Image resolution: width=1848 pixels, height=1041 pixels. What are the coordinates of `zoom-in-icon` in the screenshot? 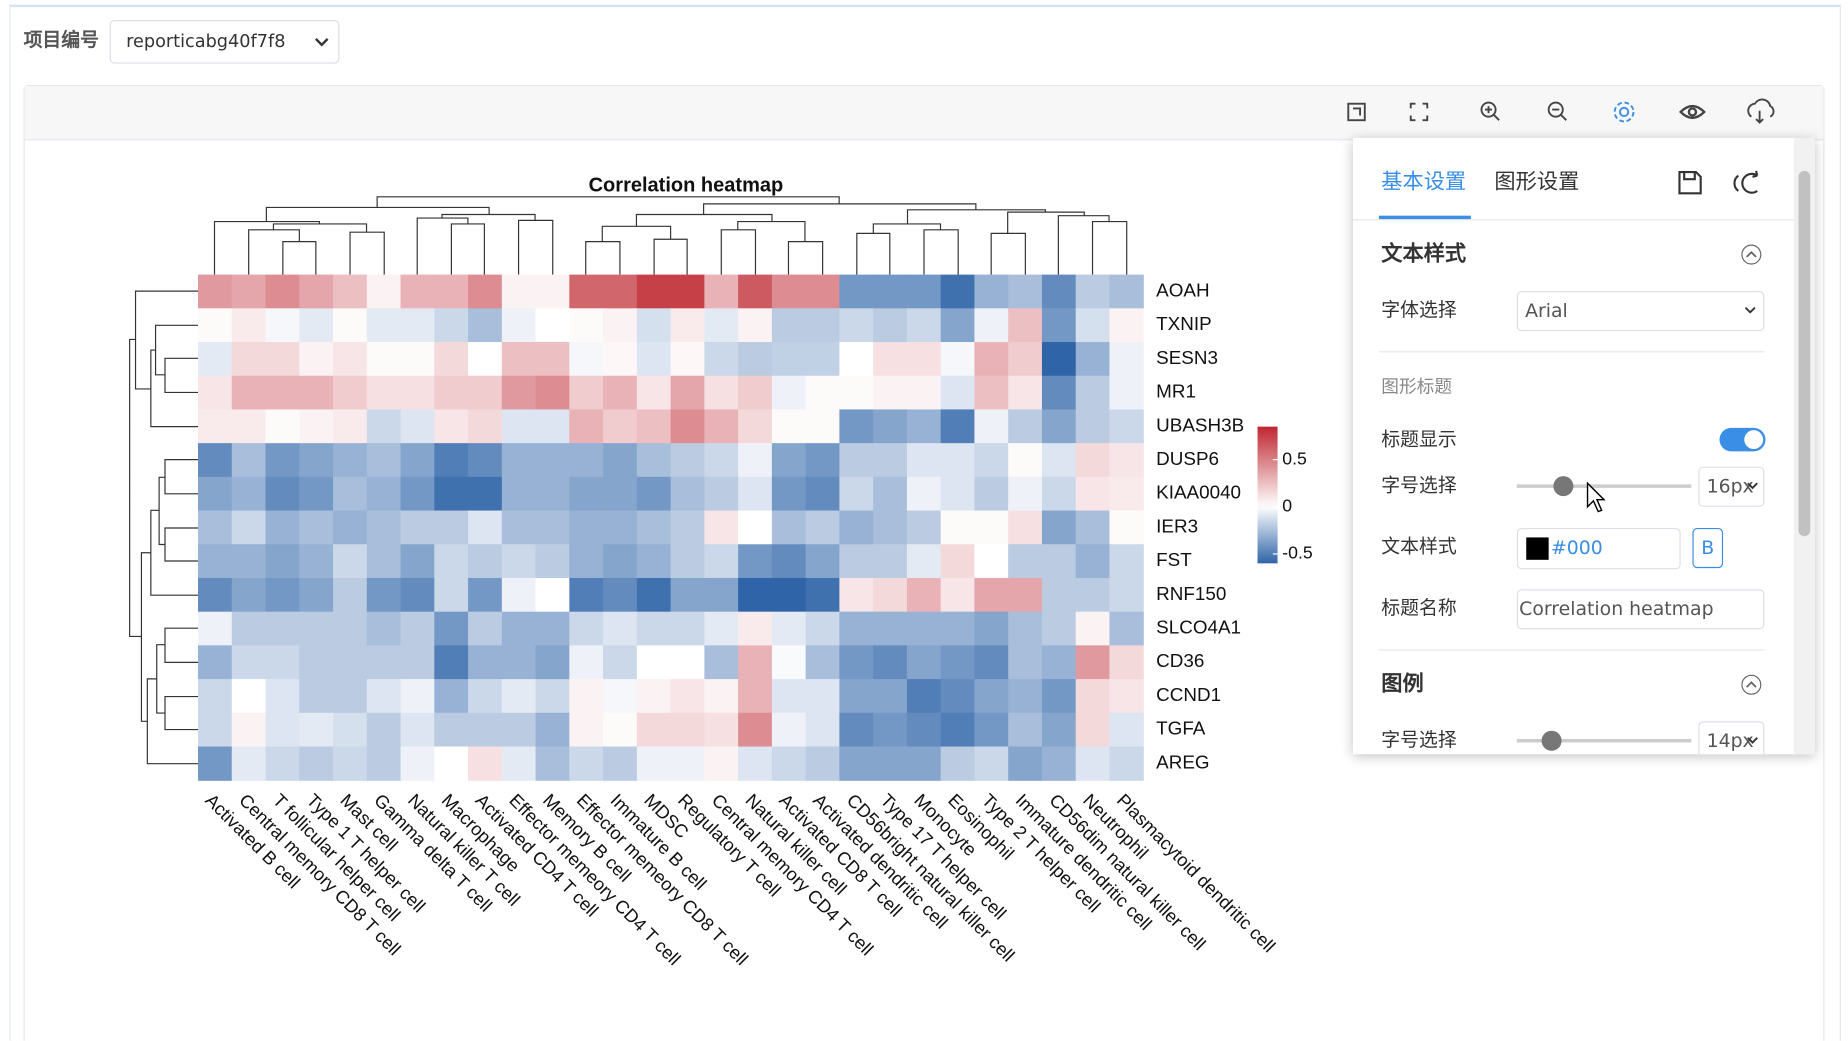 It's located at (1490, 111).